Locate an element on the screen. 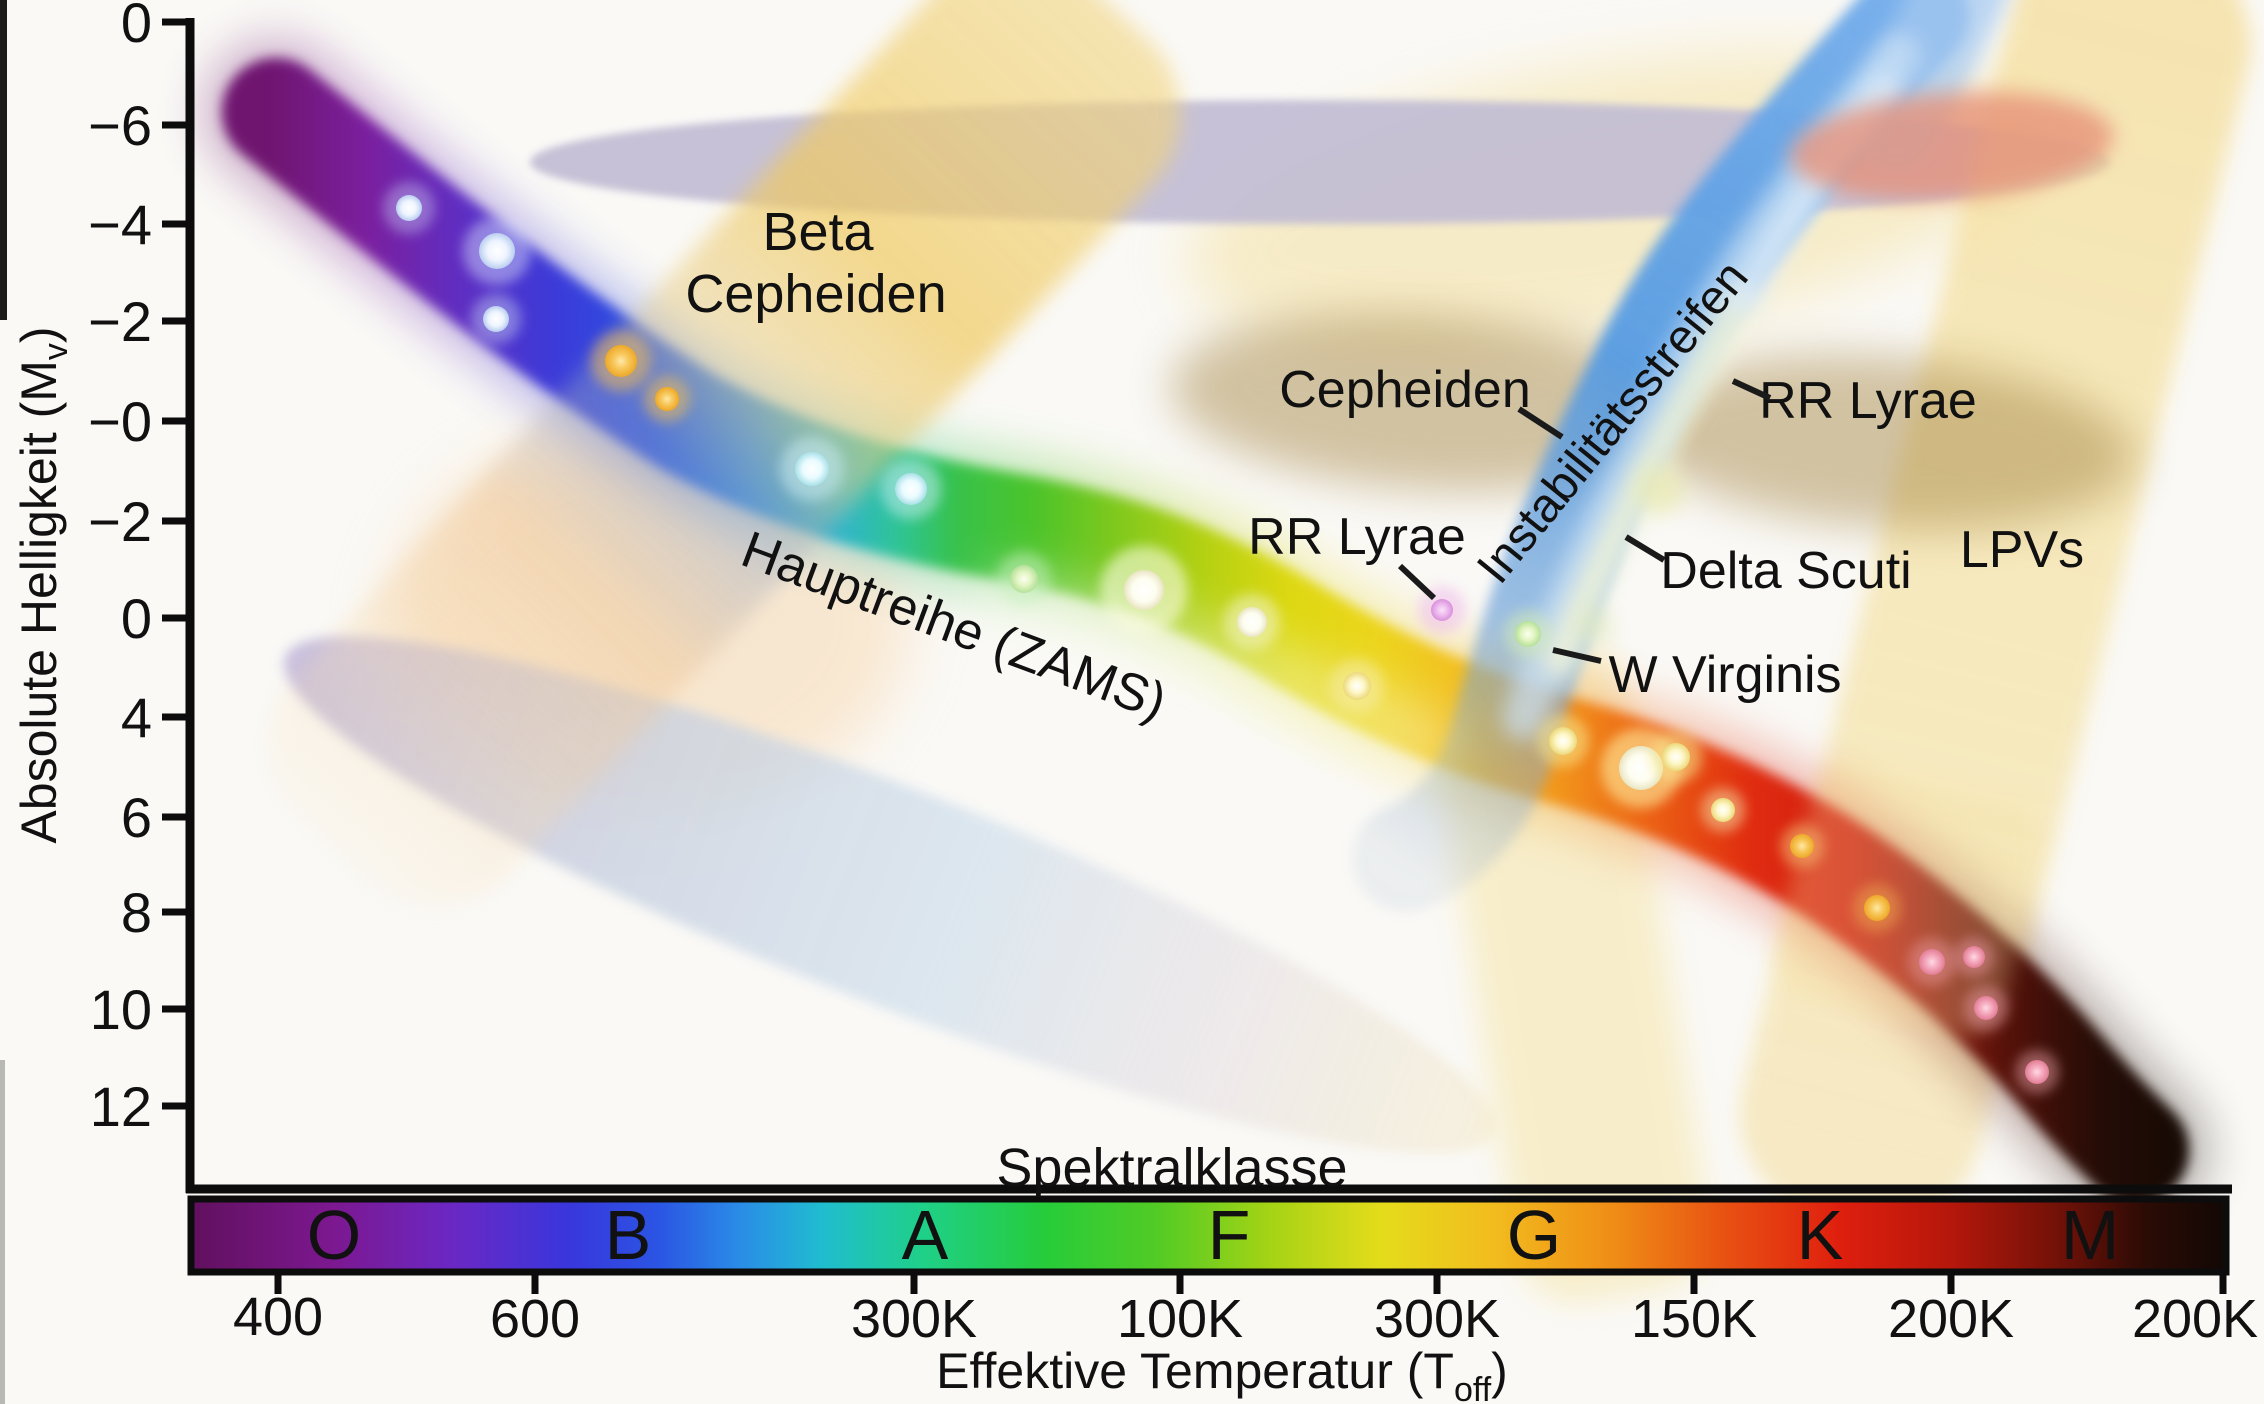 This screenshot has width=2264, height=1404. svg-text: G is located at coordinates (1534, 1235).